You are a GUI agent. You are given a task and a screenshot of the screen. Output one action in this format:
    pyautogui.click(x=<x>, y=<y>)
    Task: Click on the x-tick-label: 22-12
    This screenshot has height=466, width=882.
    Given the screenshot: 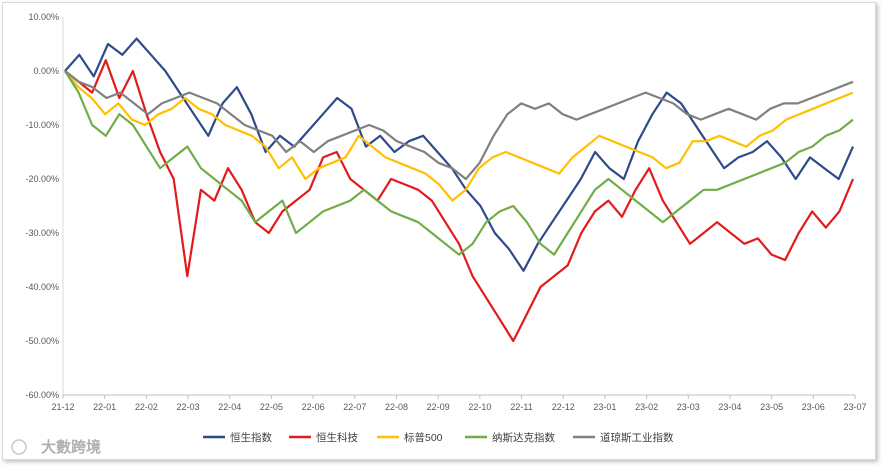 What is the action you would take?
    pyautogui.click(x=563, y=407)
    